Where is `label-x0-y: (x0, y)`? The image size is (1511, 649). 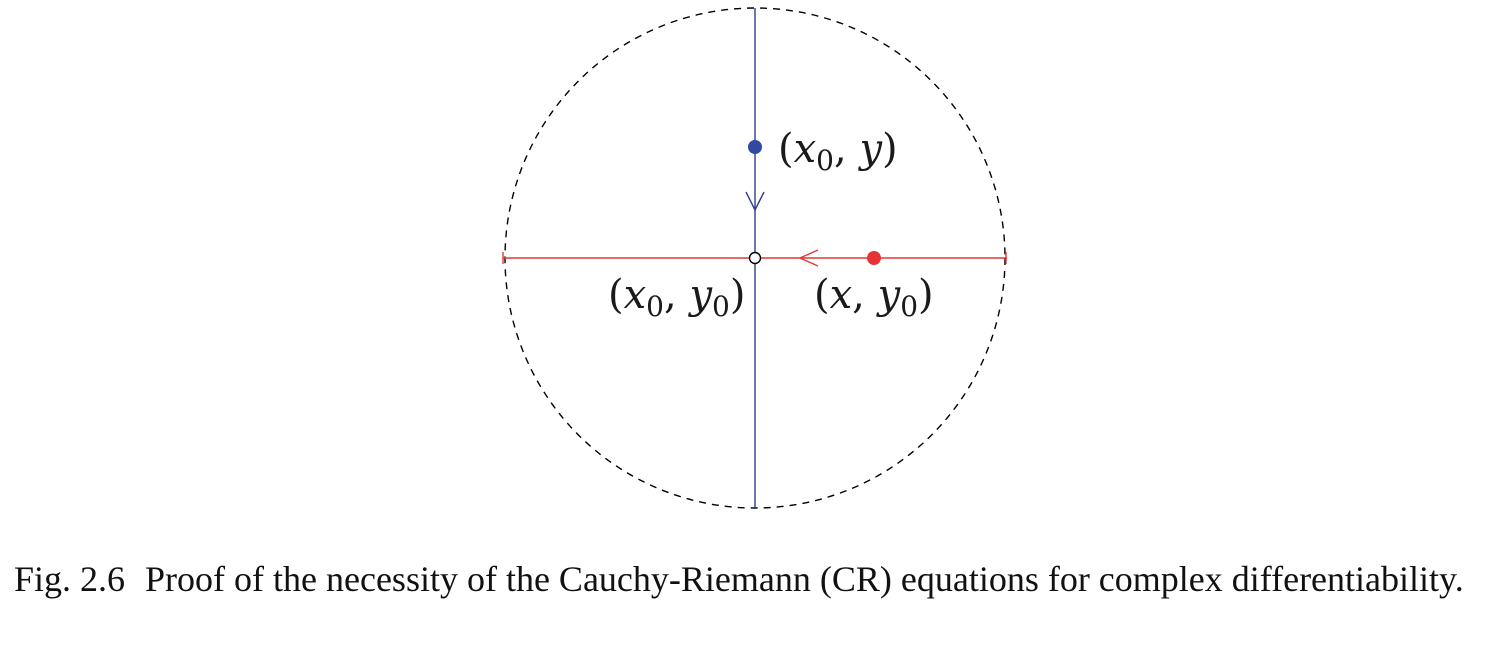
label-x0-y: (x0, y) is located at coordinates (838, 151).